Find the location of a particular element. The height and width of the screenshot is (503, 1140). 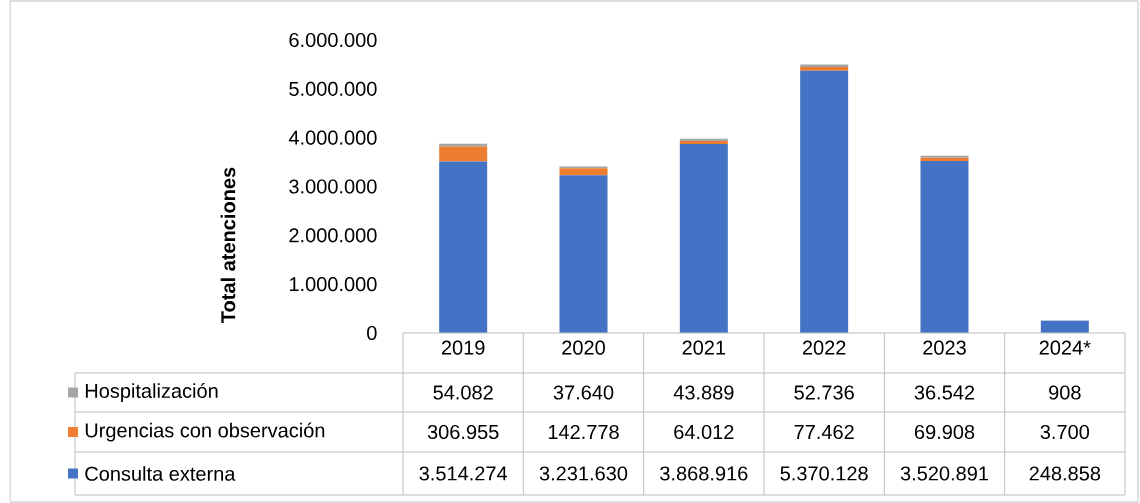

data-label: 43.889 is located at coordinates (703, 392).